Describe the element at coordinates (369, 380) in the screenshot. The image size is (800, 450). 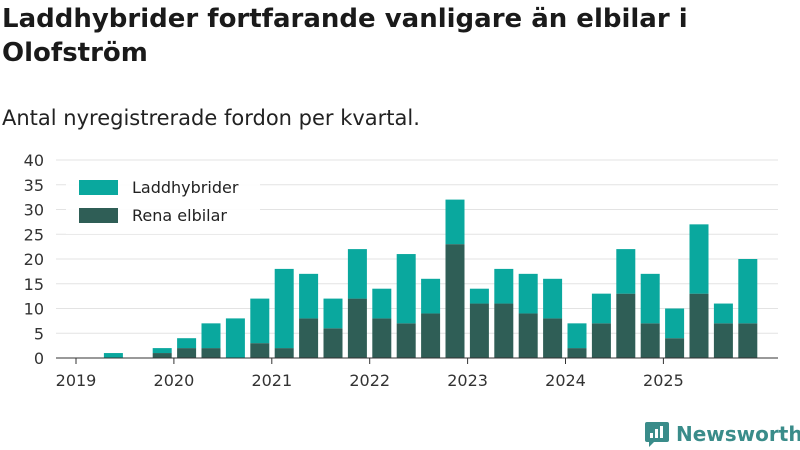
I see `x-tick-label: 2022` at that location.